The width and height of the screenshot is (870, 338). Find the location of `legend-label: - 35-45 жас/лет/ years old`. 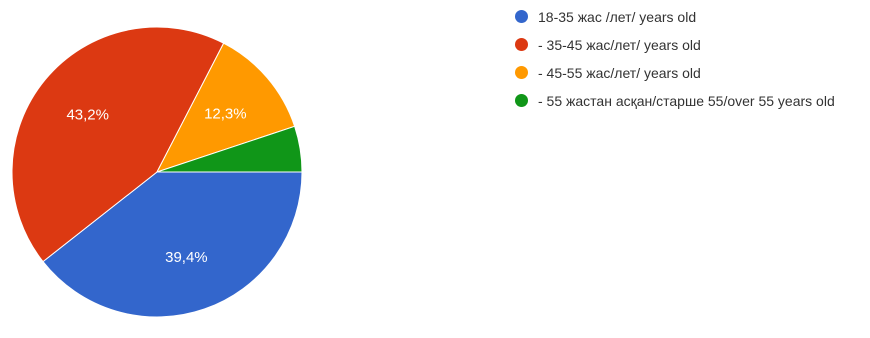

legend-label: - 35-45 жас/лет/ years old is located at coordinates (619, 45).